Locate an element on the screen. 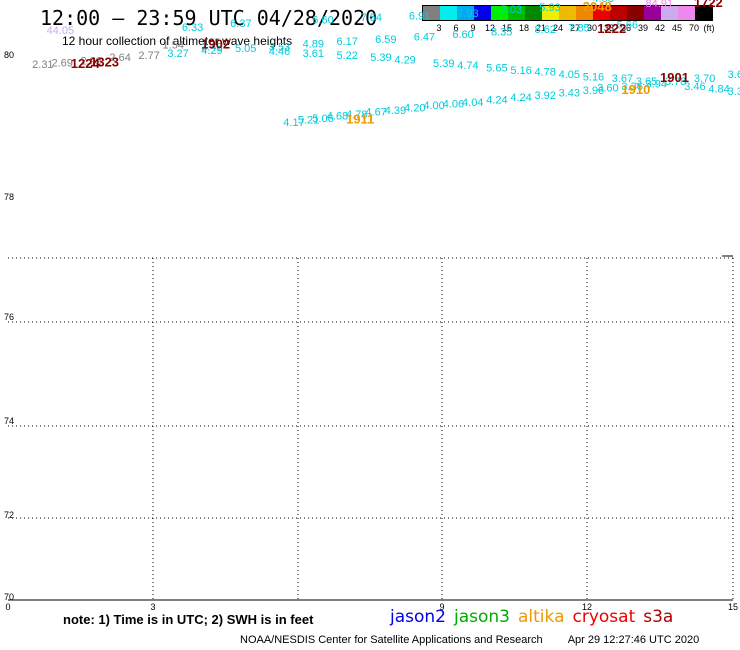 This screenshot has width=740, height=650. wave-height-value: 3.92 is located at coordinates (544, 96).